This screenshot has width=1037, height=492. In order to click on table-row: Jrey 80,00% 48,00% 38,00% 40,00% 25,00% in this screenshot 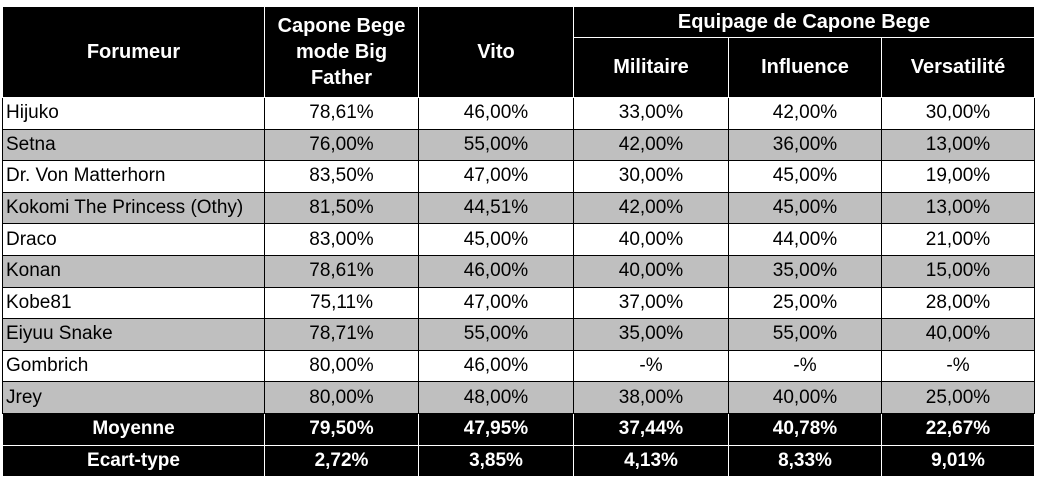, I will do `click(518, 397)`.